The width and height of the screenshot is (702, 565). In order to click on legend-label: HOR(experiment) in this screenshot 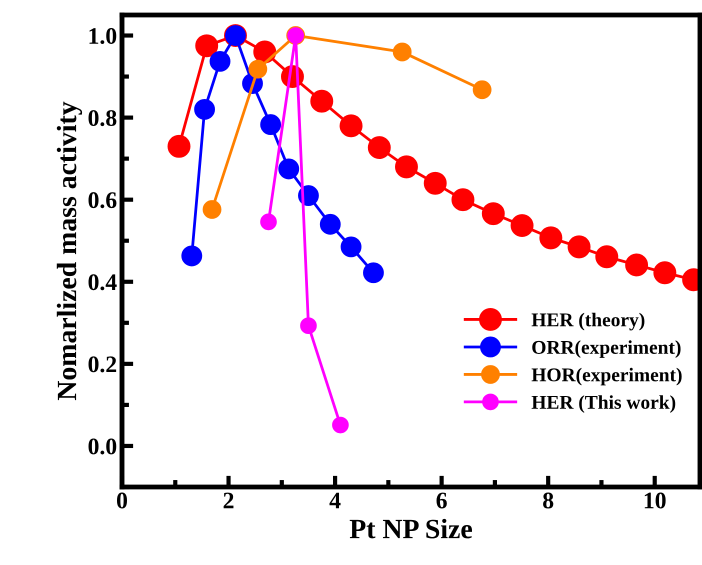, I will do `click(607, 377)`.